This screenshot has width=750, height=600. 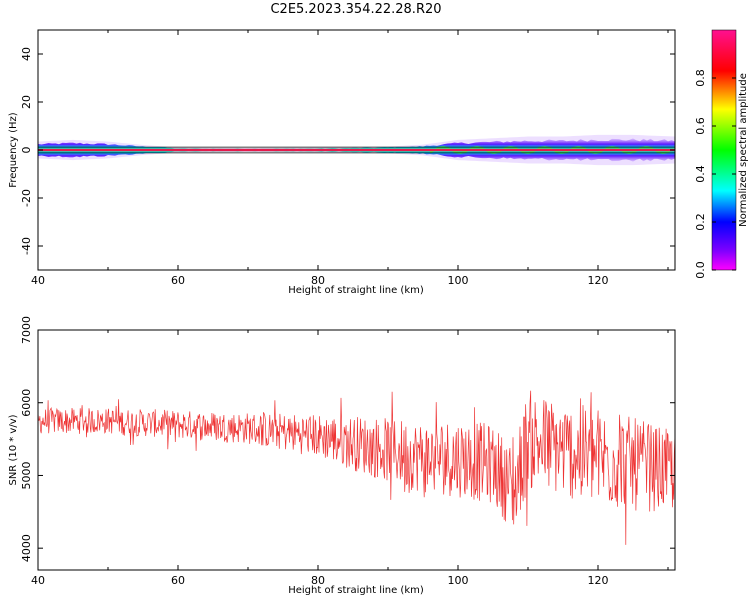 I want to click on snr-y-tick-label: 7000, so click(x=26, y=330).